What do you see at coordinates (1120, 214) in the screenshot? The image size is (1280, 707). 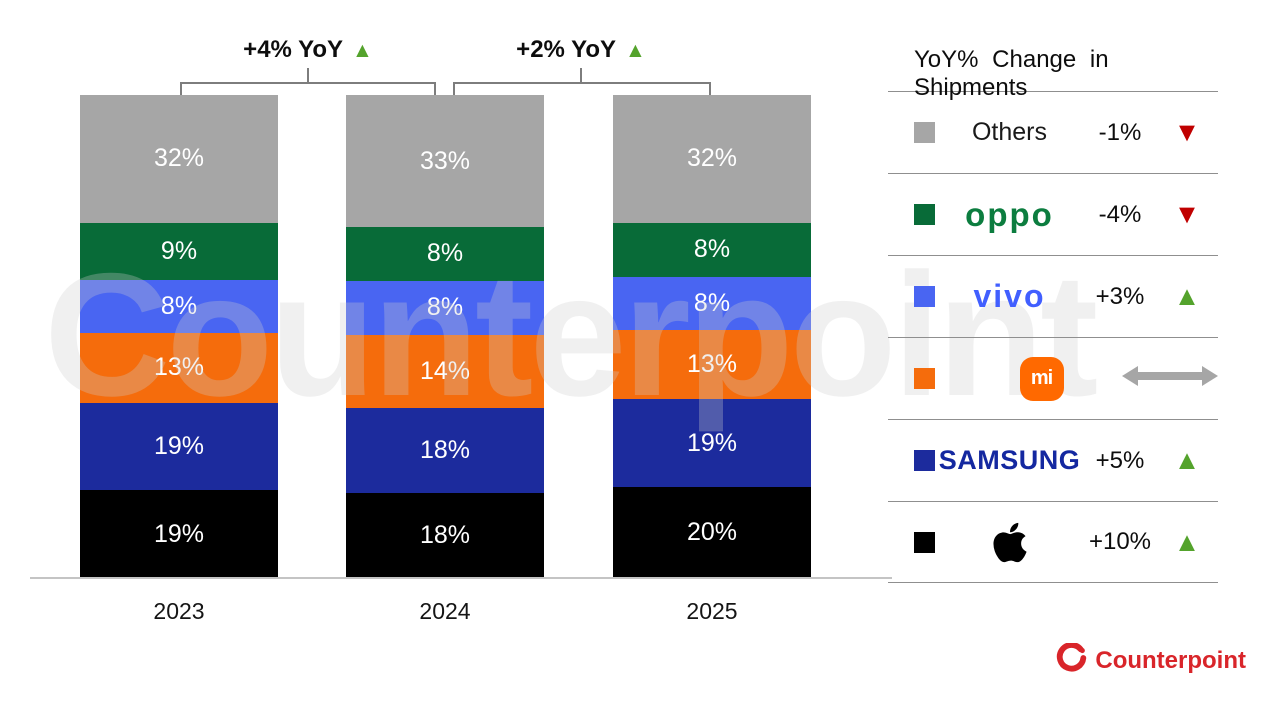 I see `oppo-yoy-value: -4%` at bounding box center [1120, 214].